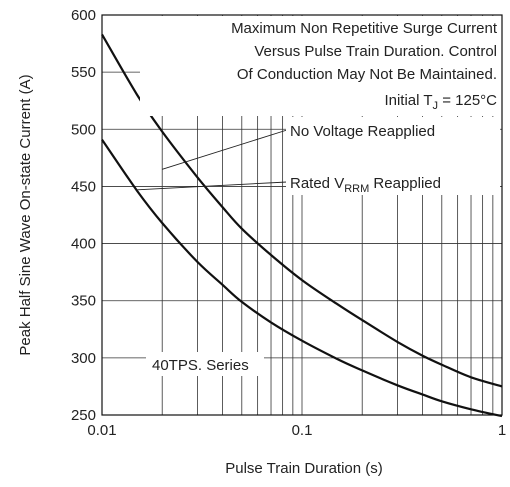 This screenshot has width=510, height=487. What do you see at coordinates (83, 301) in the screenshot?
I see `y-tick-label: 350` at bounding box center [83, 301].